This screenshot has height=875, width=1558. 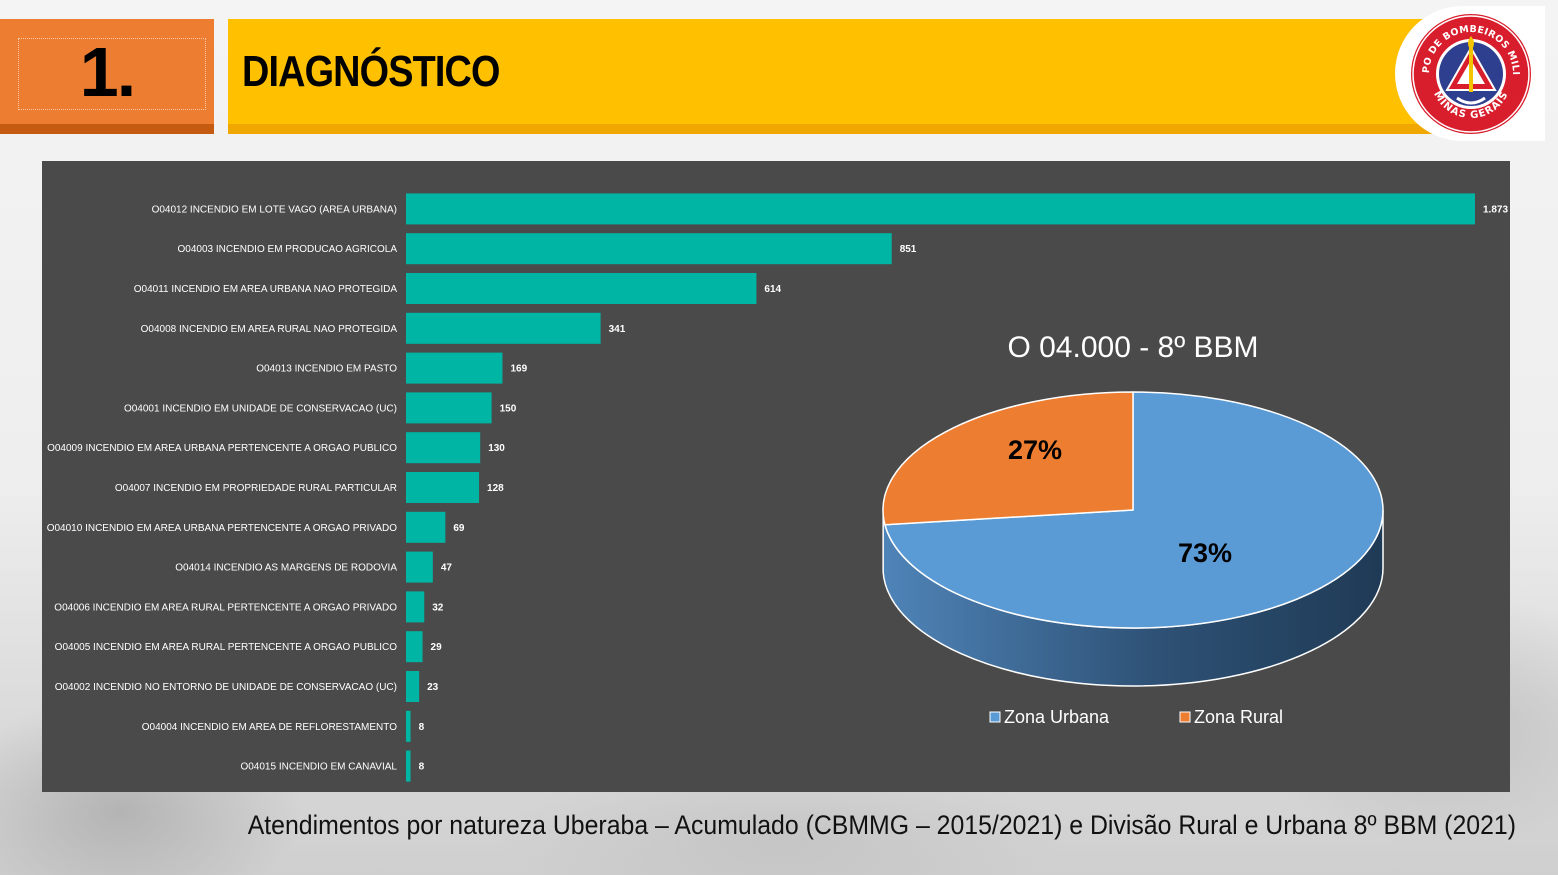 What do you see at coordinates (772, 289) in the screenshot?
I see `bar-value-label: 614` at bounding box center [772, 289].